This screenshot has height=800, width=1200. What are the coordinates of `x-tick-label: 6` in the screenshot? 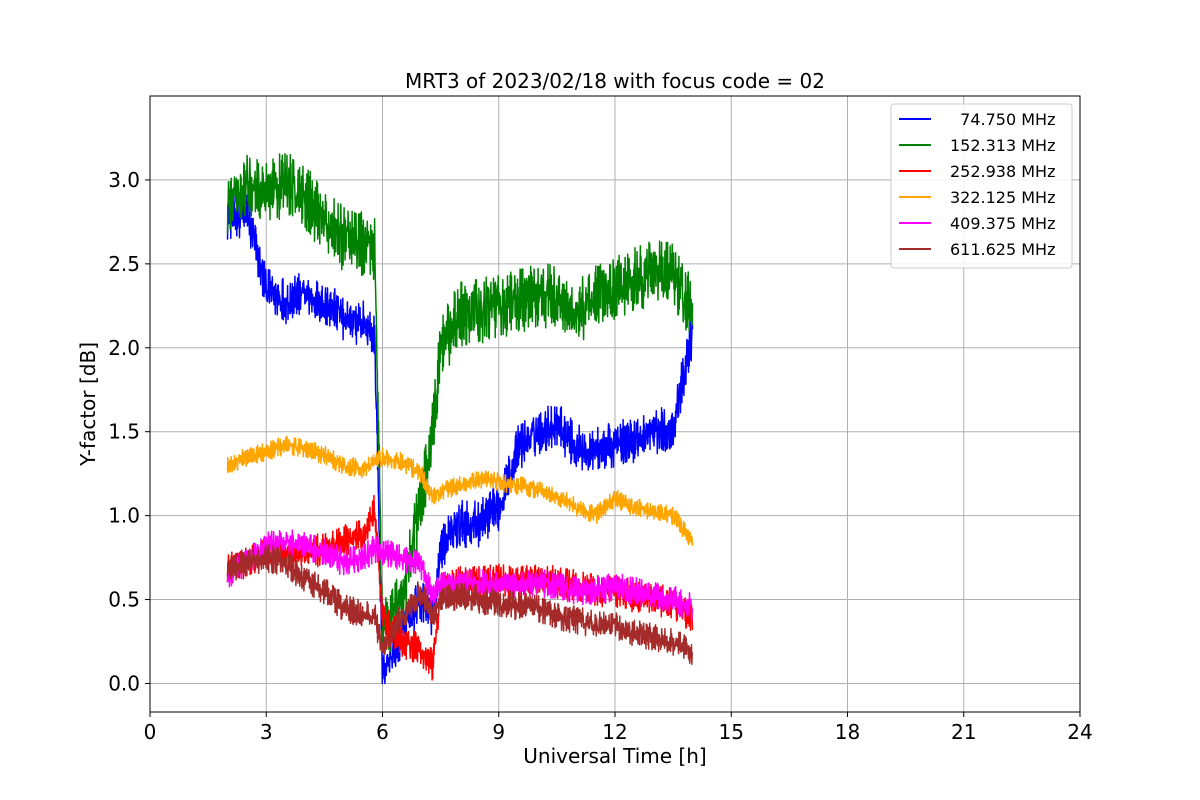 It's located at (382, 732).